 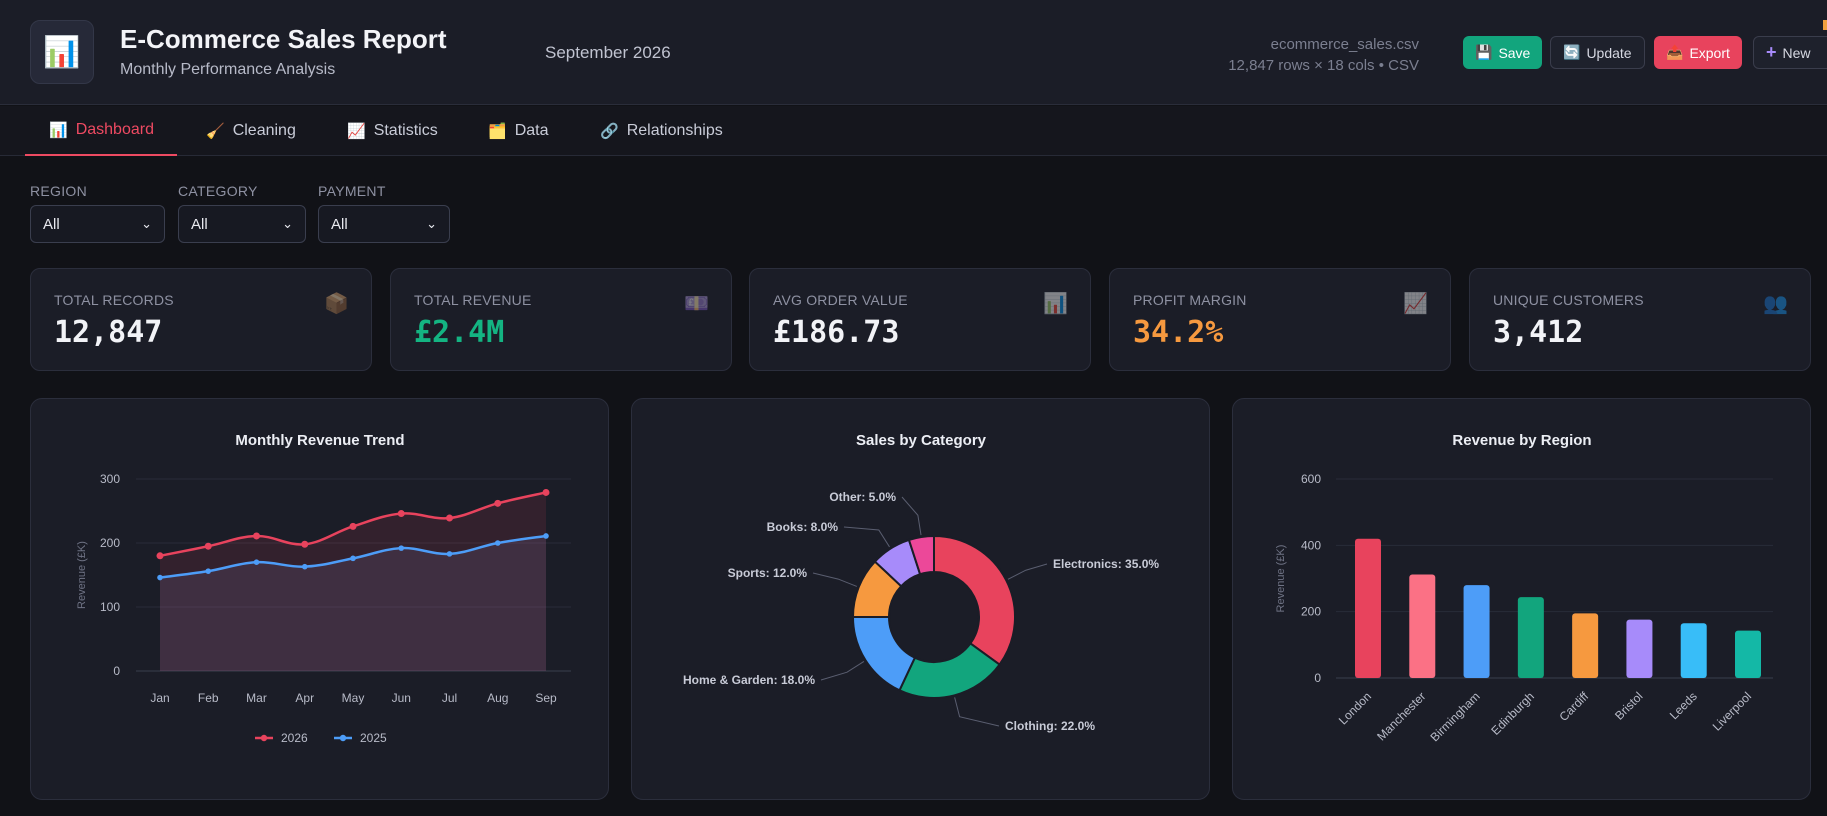 What do you see at coordinates (1628, 705) in the screenshot?
I see `x-tick-label: Bristol` at bounding box center [1628, 705].